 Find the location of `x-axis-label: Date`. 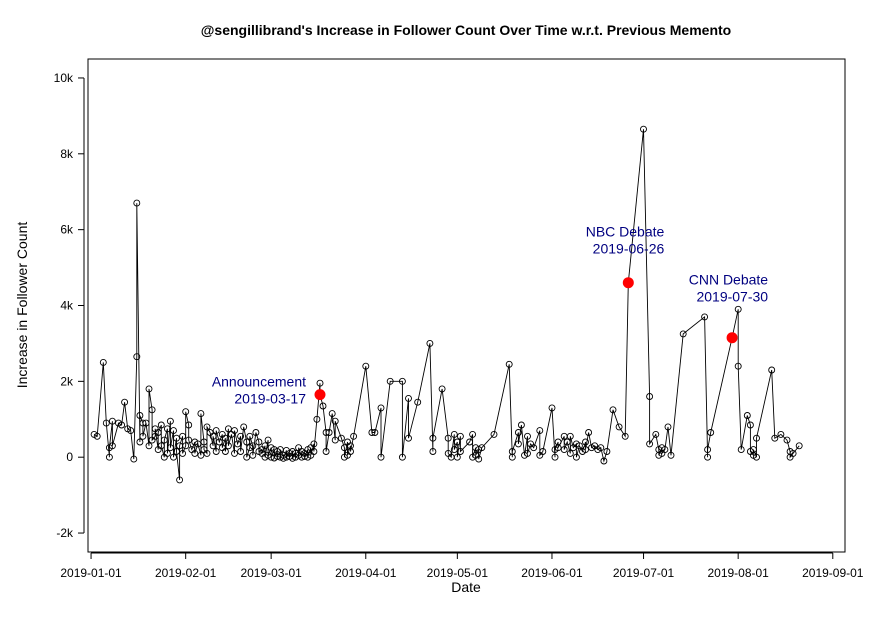

x-axis-label: Date is located at coordinates (466, 587).